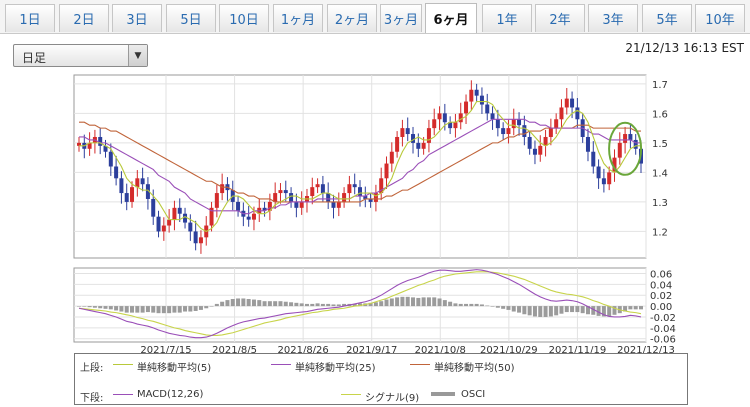 This screenshot has height=407, width=750. Describe the element at coordinates (30, 18) in the screenshot. I see `tab-1日: 1日` at that location.